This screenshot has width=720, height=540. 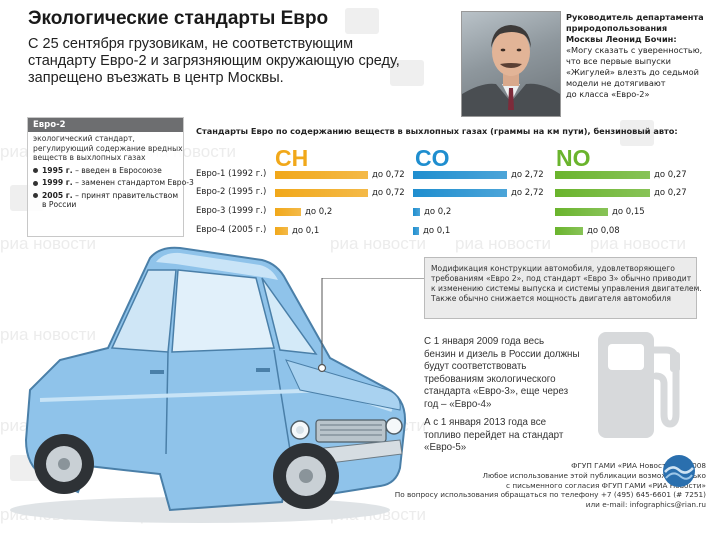 I want to click on series-label-ch: CH, so click(x=292, y=158).